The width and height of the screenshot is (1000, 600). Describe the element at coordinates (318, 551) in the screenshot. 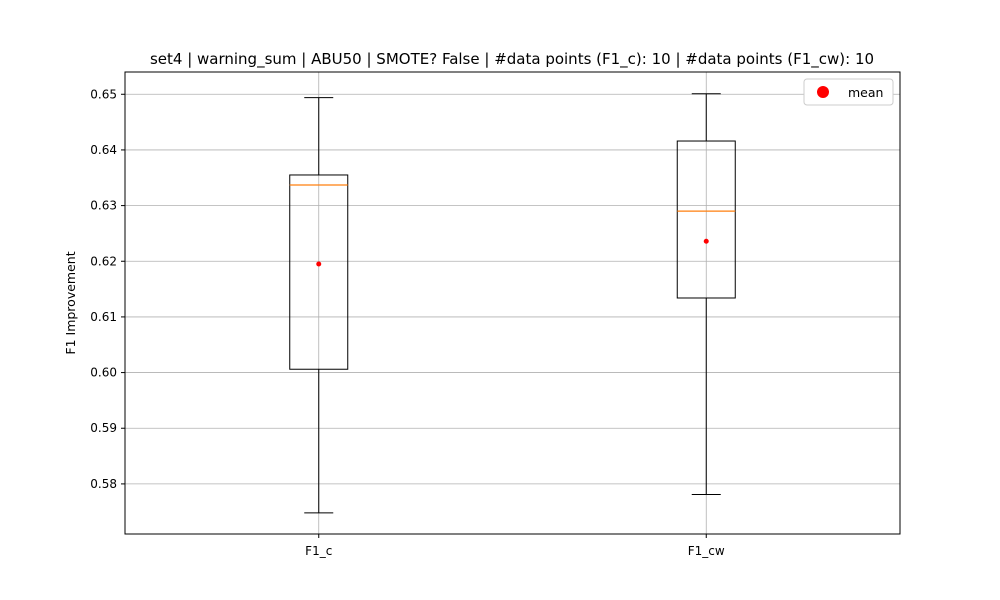

I see `x-tick-label: F1_c` at that location.